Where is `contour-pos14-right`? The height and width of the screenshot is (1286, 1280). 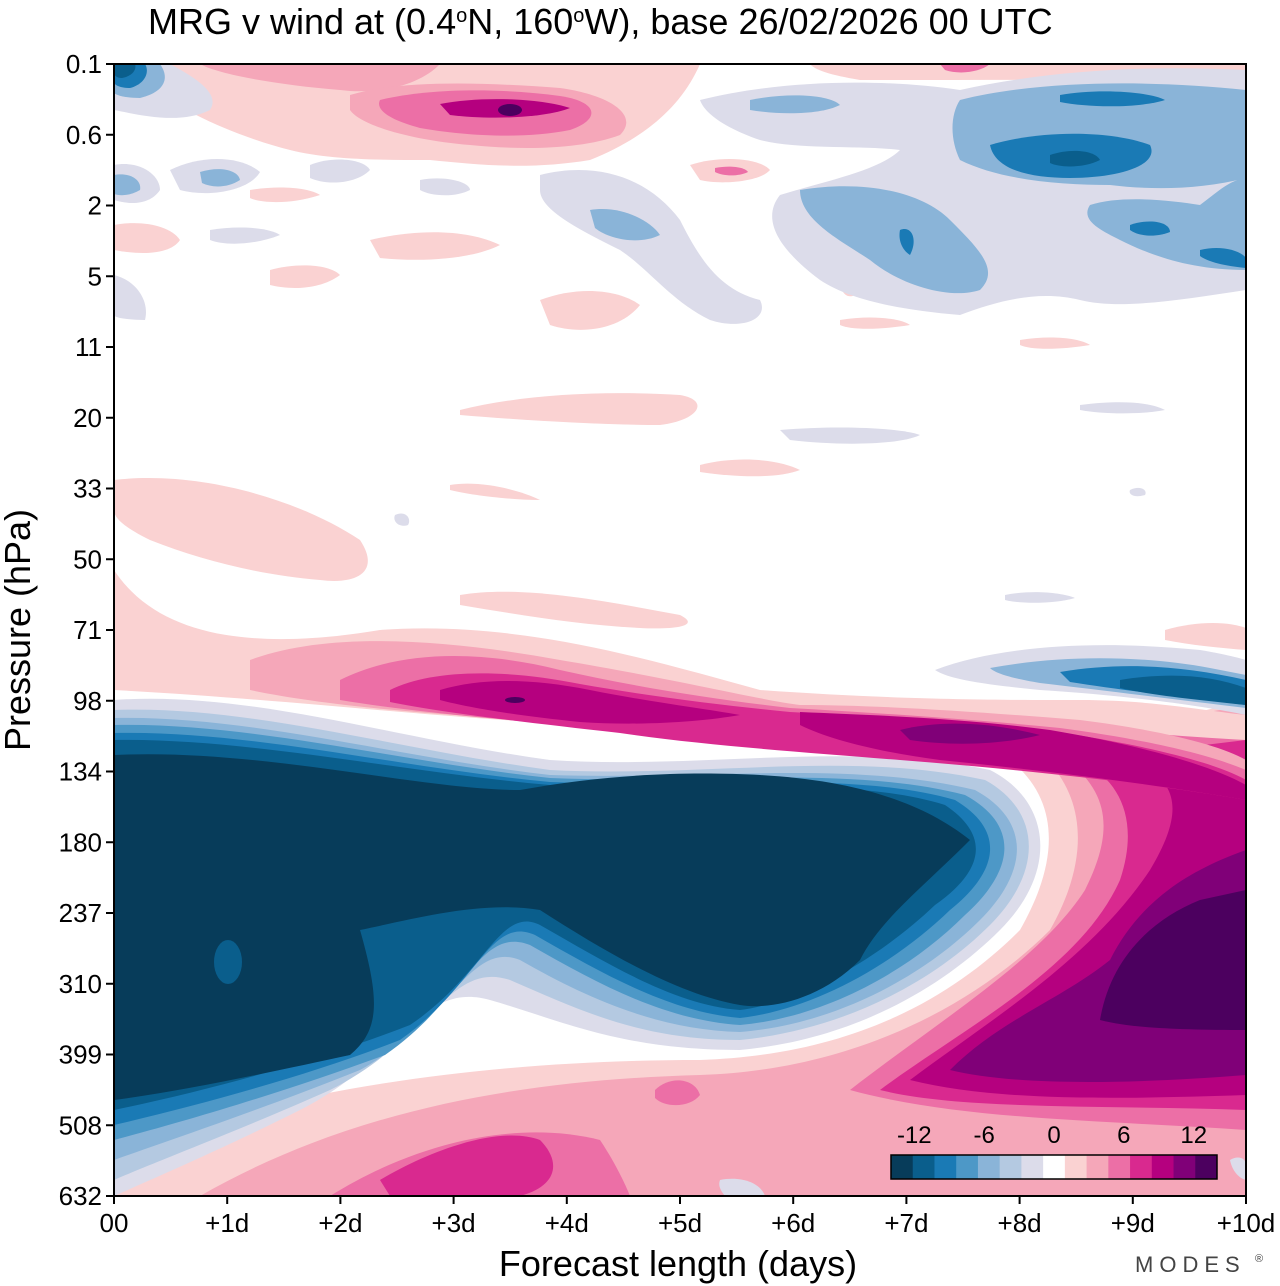
contour-pos14-right is located at coordinates (1173, 960).